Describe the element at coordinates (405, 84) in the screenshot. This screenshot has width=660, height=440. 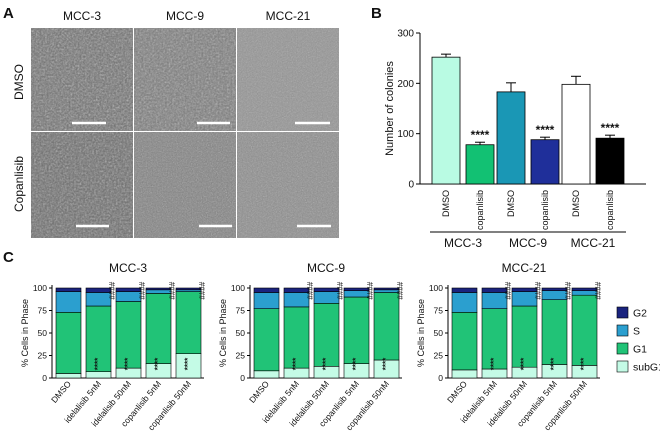
I see `y-tick-label: 200` at that location.